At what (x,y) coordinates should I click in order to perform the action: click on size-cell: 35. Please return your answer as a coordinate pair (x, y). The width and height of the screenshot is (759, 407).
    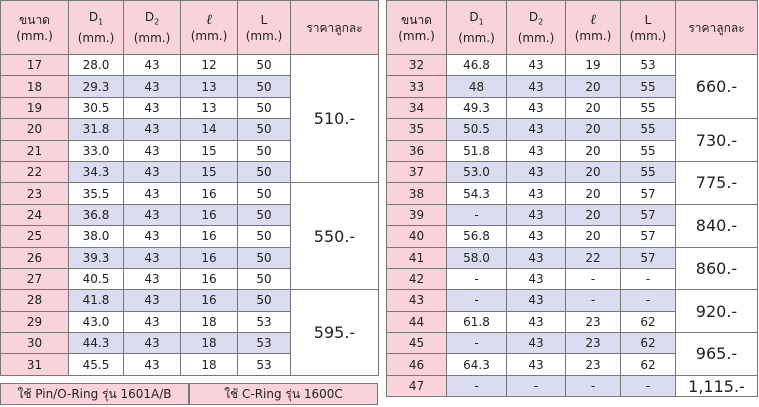
    Looking at the image, I should click on (416, 129).